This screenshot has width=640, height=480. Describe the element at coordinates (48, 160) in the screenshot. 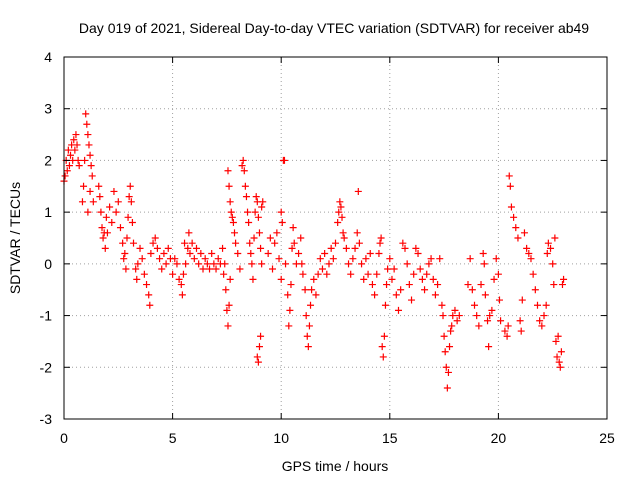

I see `y-tick-label: 2` at that location.